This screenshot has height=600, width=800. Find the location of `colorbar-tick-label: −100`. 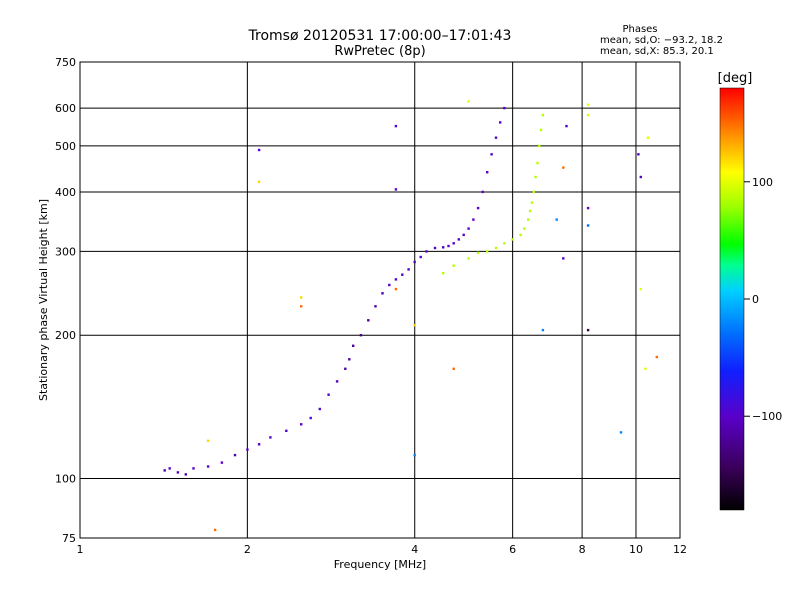

colorbar-tick-label: −100 is located at coordinates (767, 416).